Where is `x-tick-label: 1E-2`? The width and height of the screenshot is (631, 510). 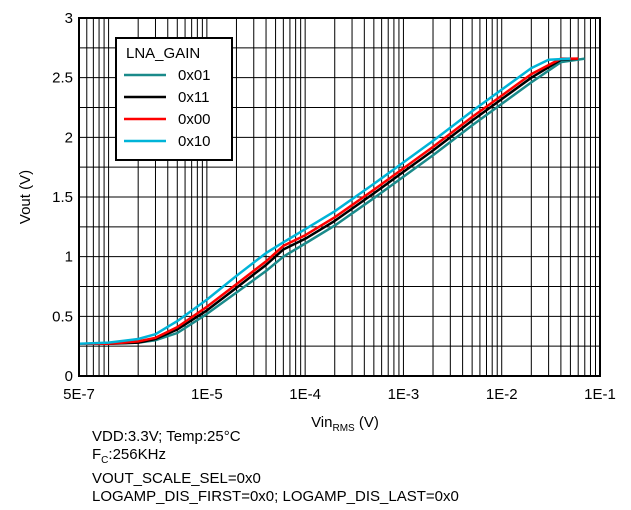 x-tick-label: 1E-2 is located at coordinates (502, 394).